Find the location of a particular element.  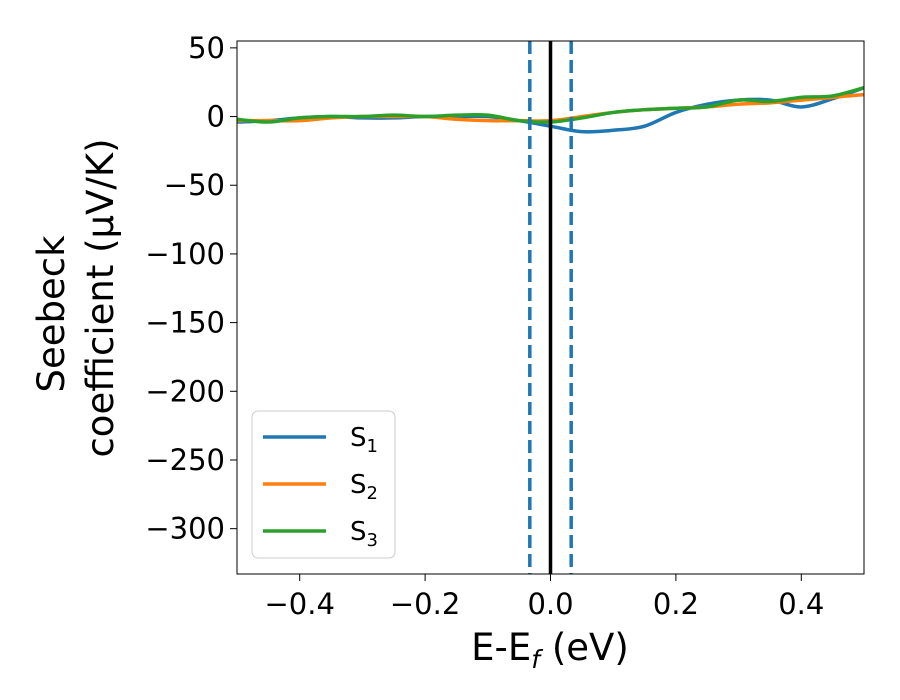

legend-label-s3: S3 is located at coordinates (364, 534).